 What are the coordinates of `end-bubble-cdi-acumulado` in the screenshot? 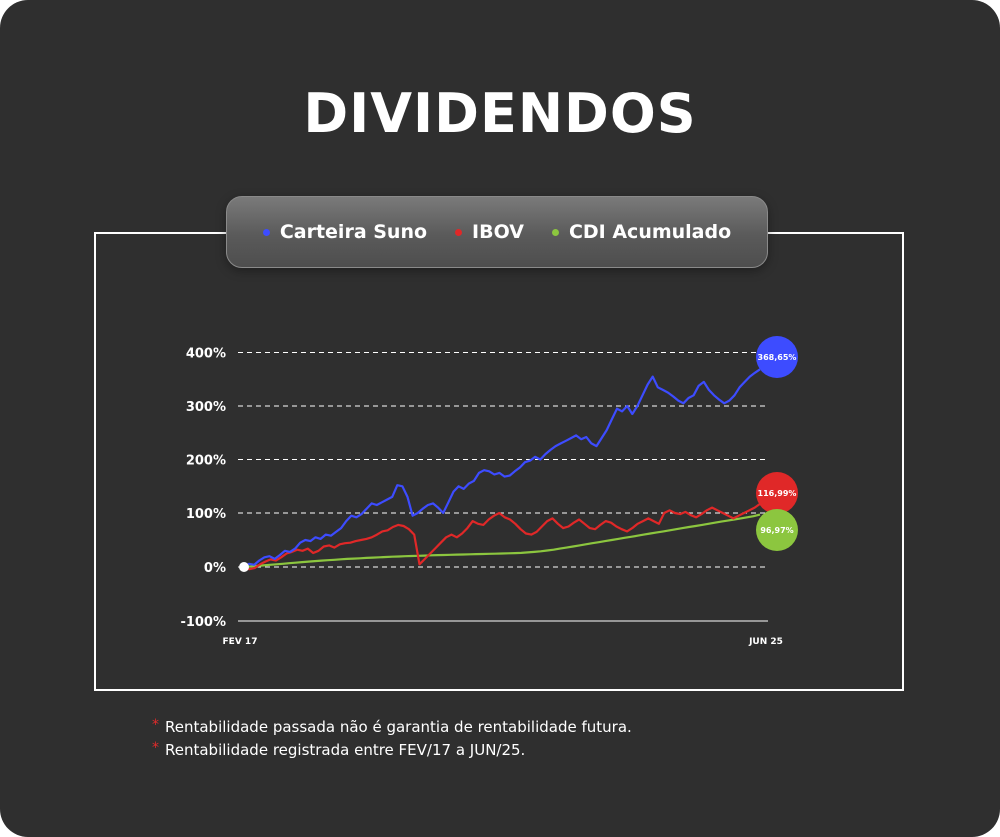 It's located at (777, 530).